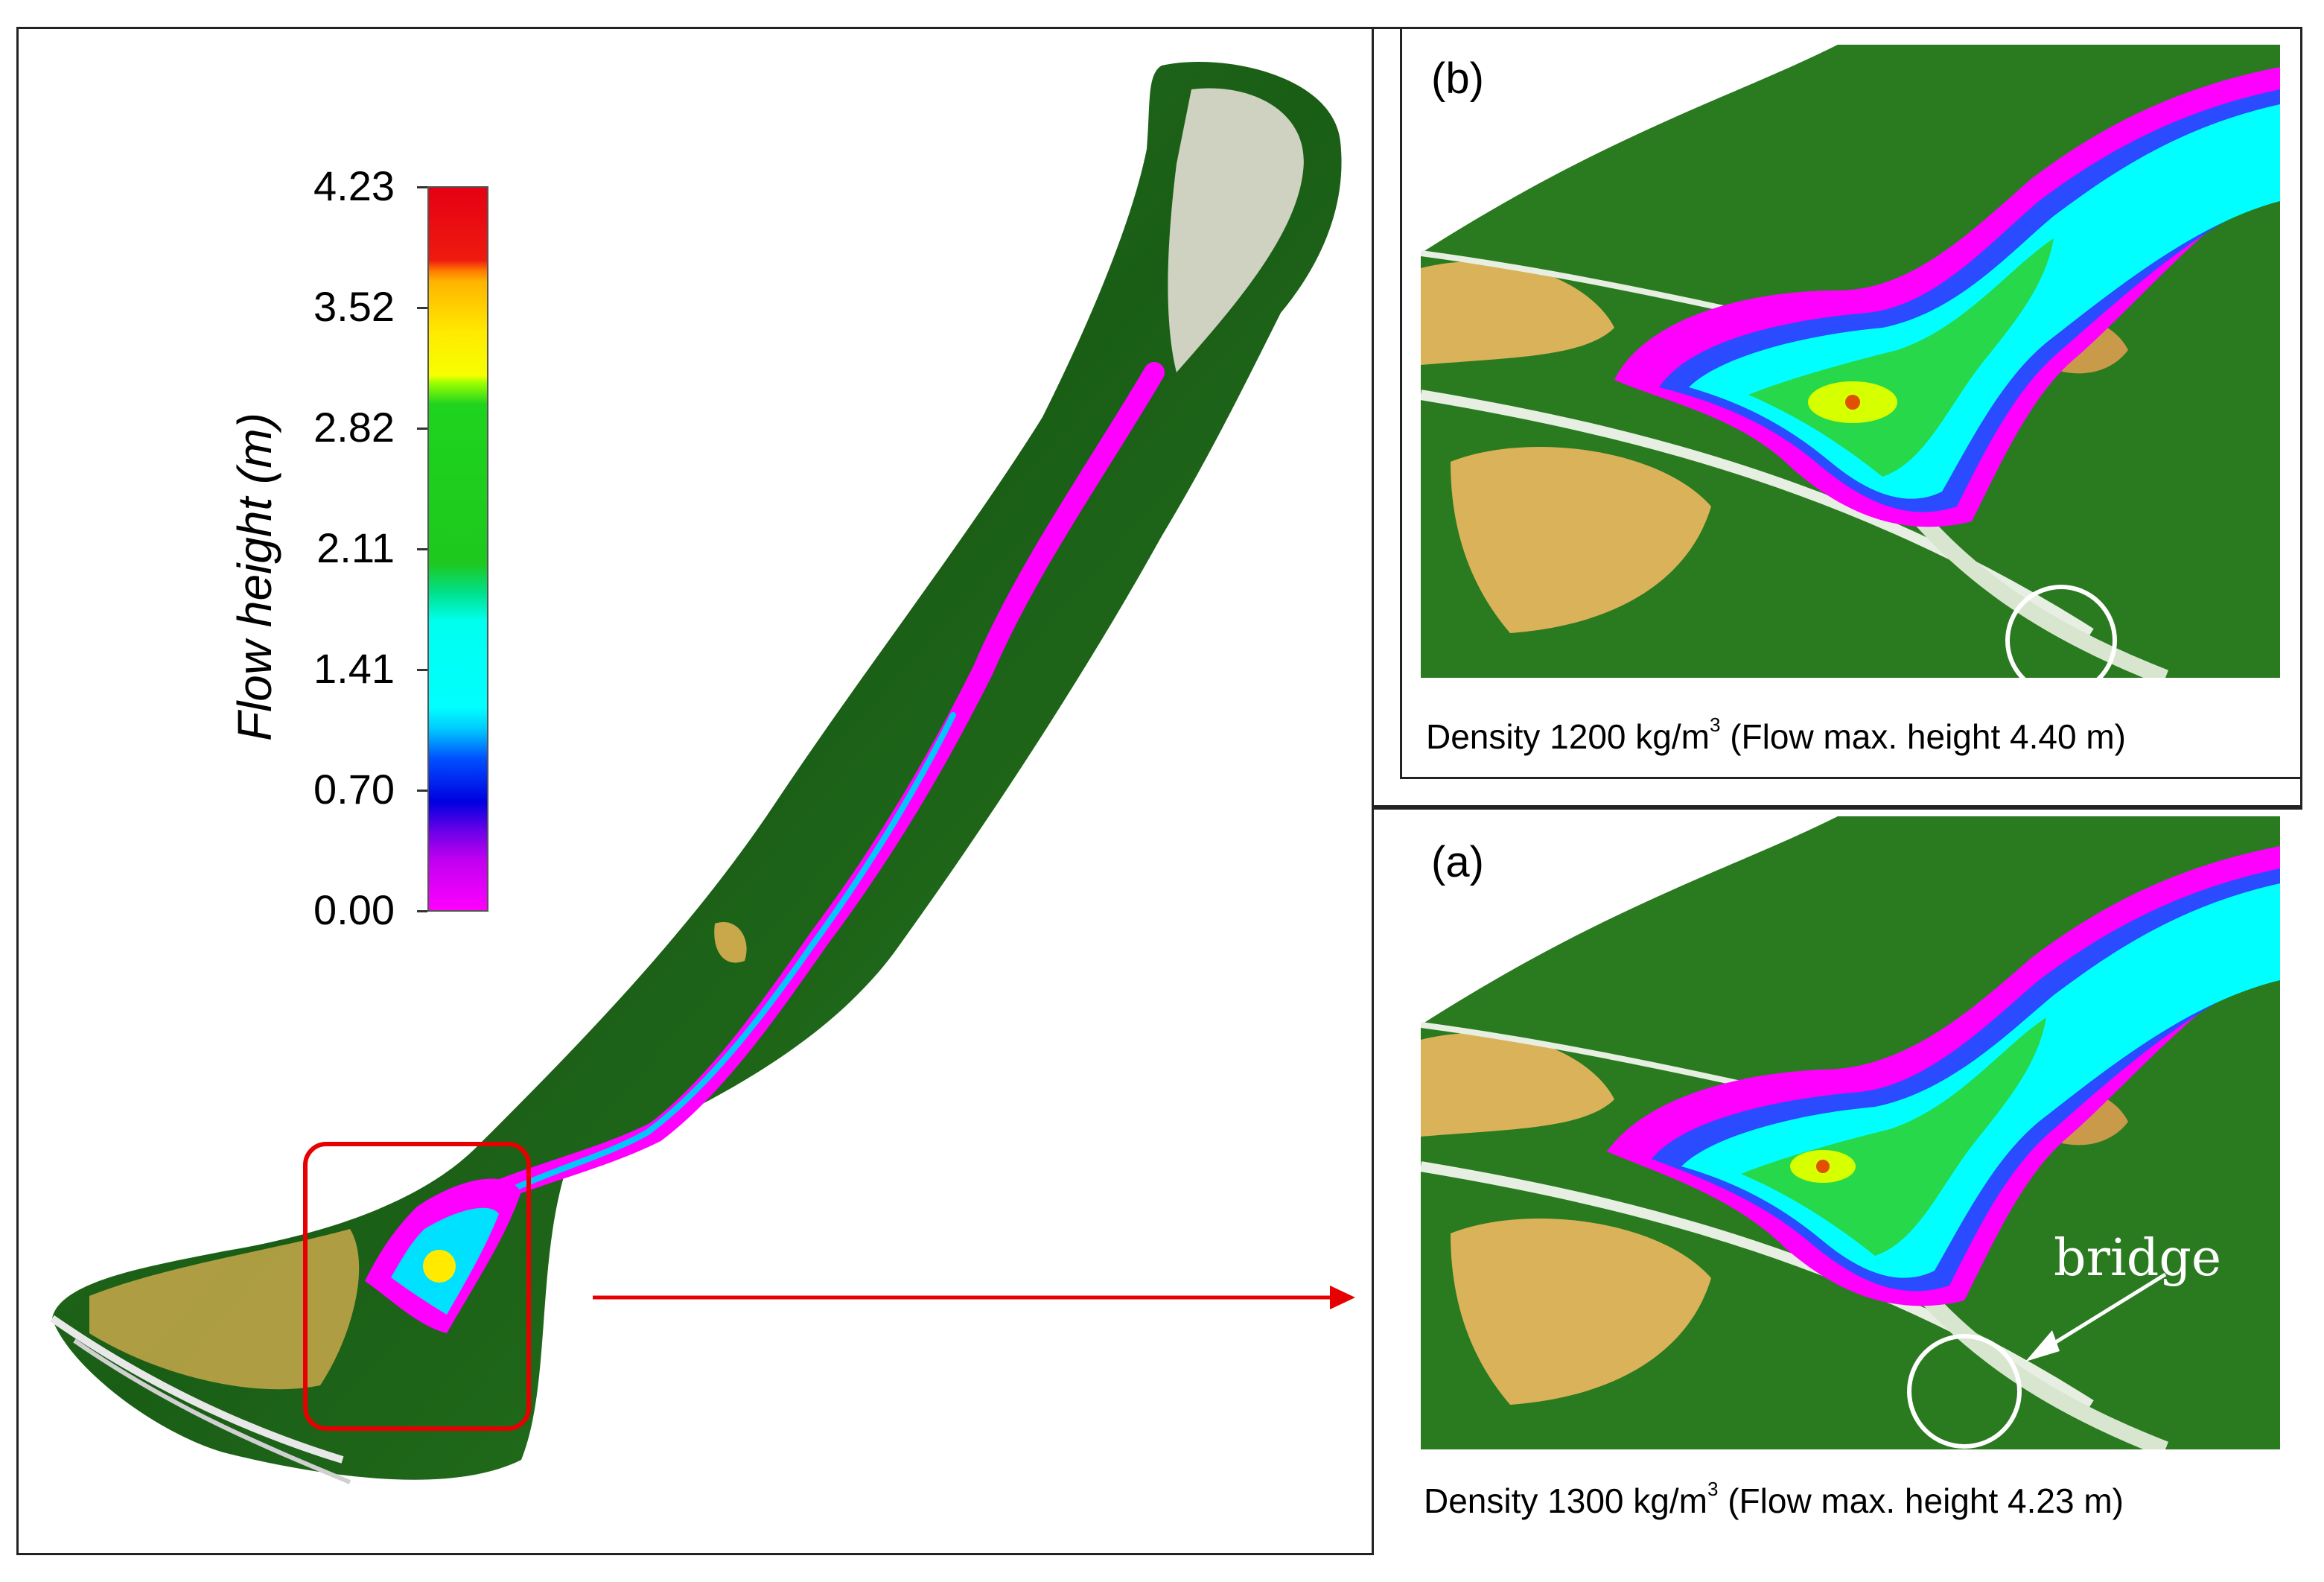 The height and width of the screenshot is (1582, 2324). I want to click on bridge-label: bridge, so click(2138, 1258).